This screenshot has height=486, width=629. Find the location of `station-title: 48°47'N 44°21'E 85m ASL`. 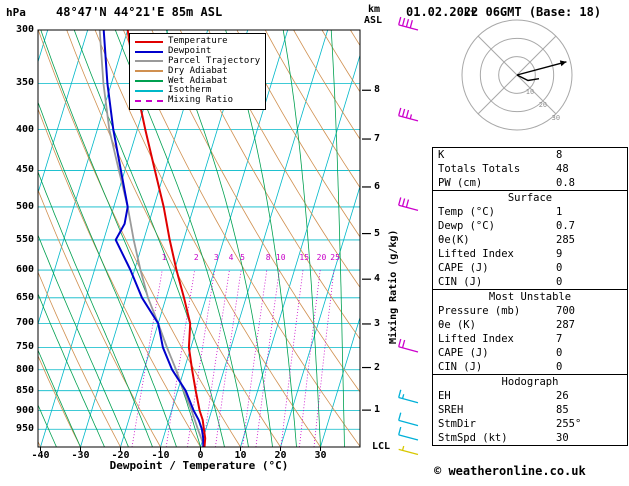

station-title: 48°47'N 44°21'E 85m ASL is located at coordinates (139, 12).